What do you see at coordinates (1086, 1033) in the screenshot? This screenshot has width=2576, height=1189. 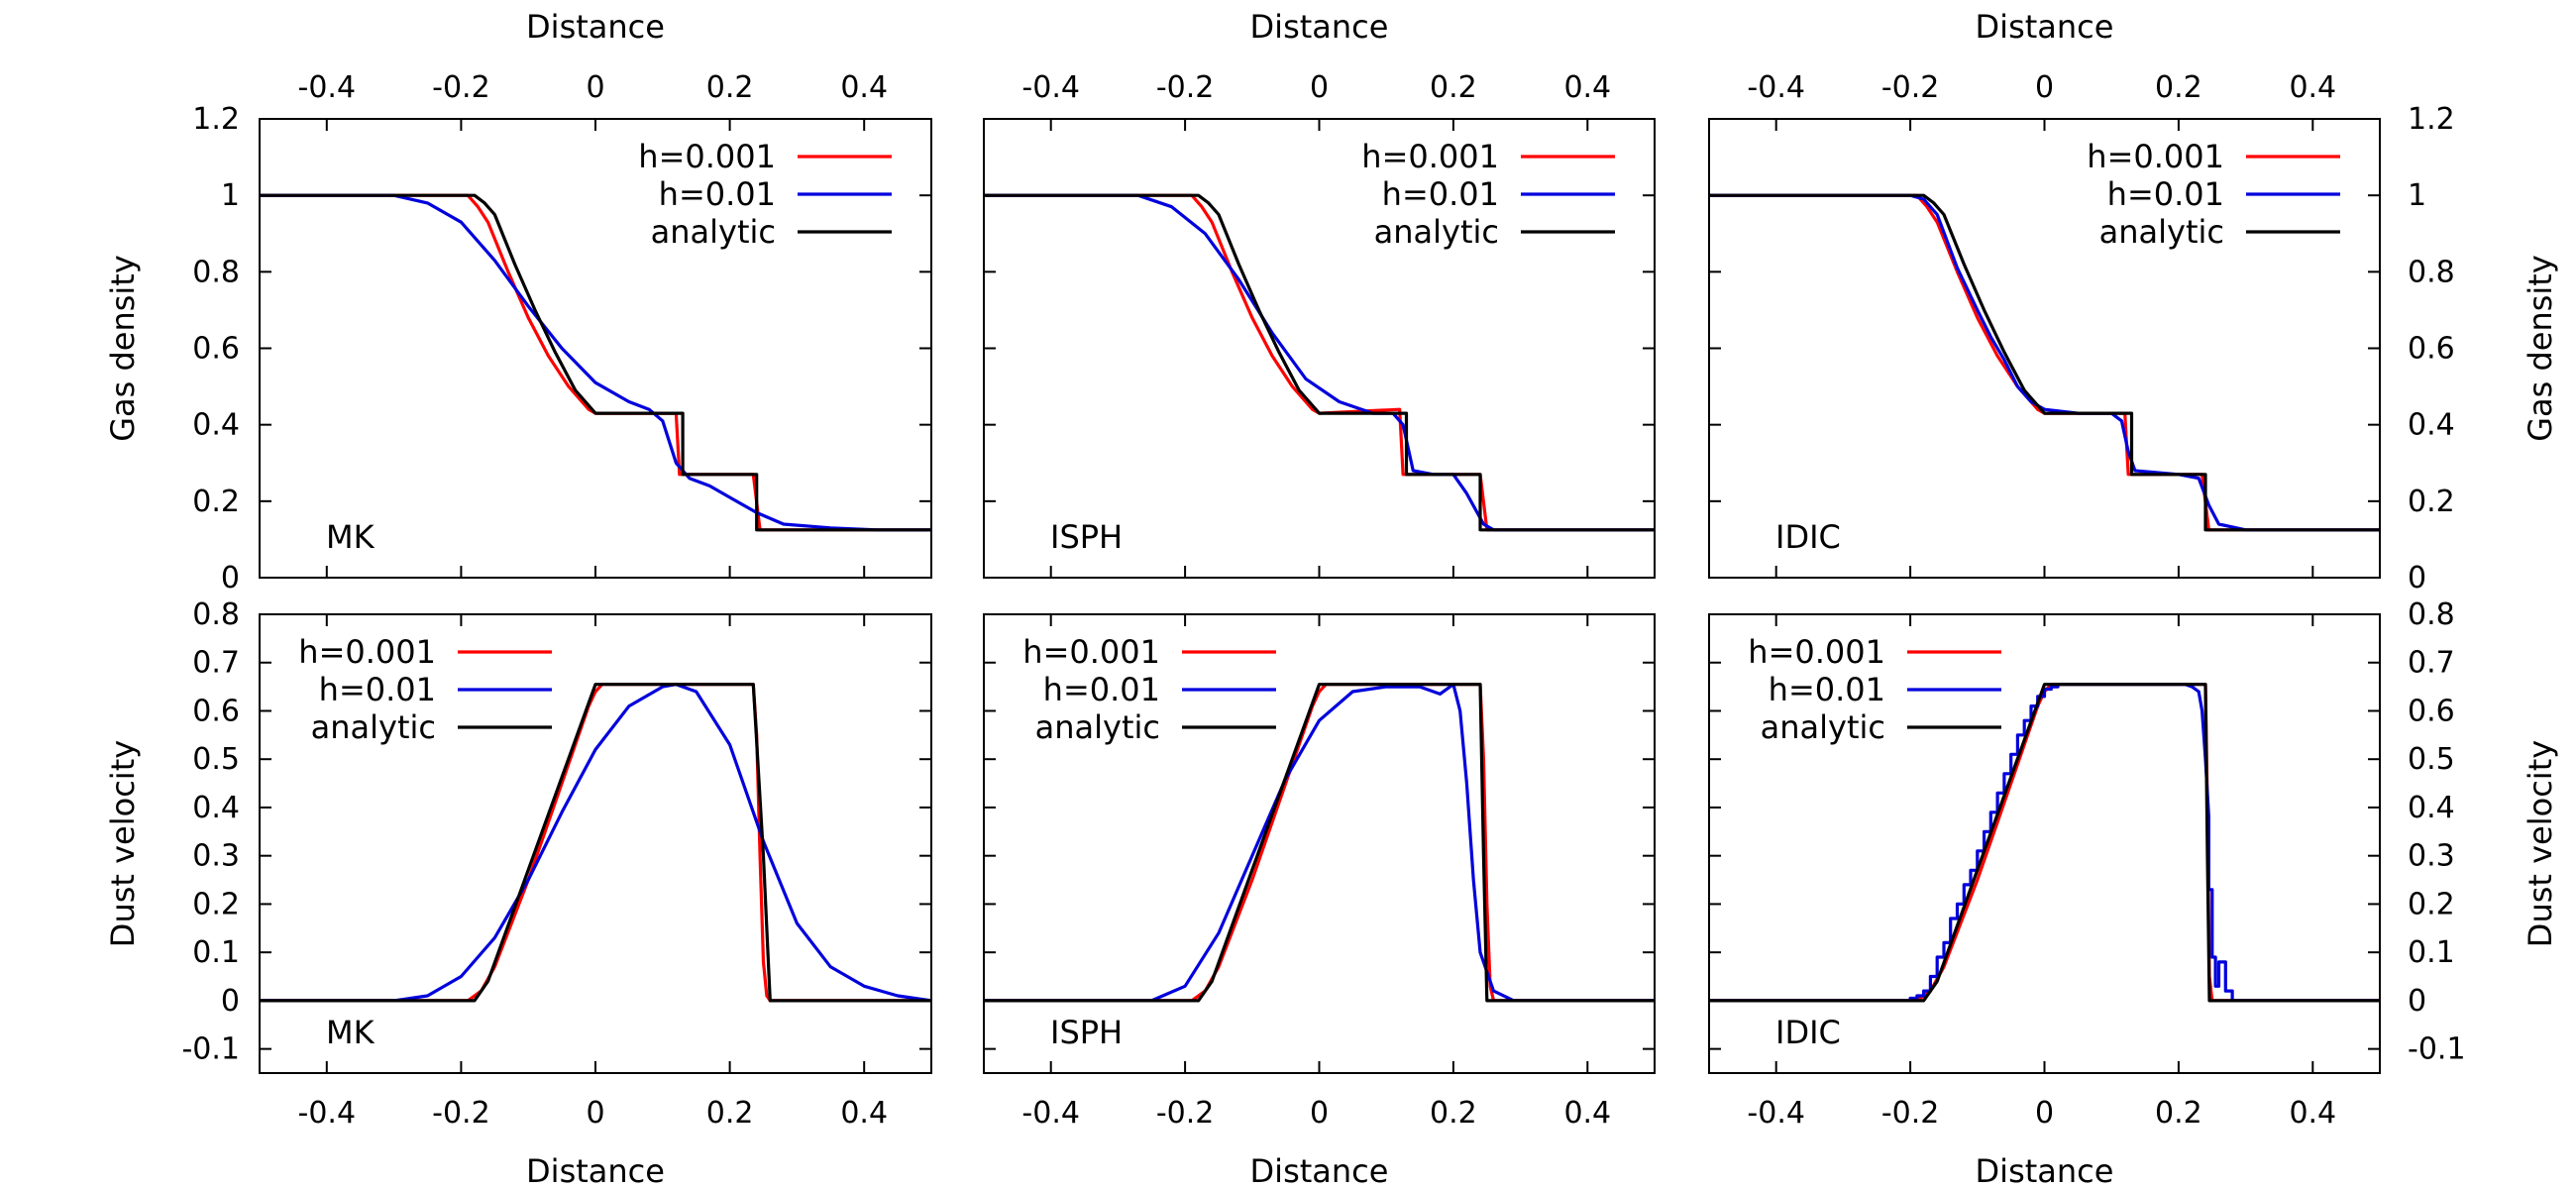 I see `panel-label: ISPH` at bounding box center [1086, 1033].